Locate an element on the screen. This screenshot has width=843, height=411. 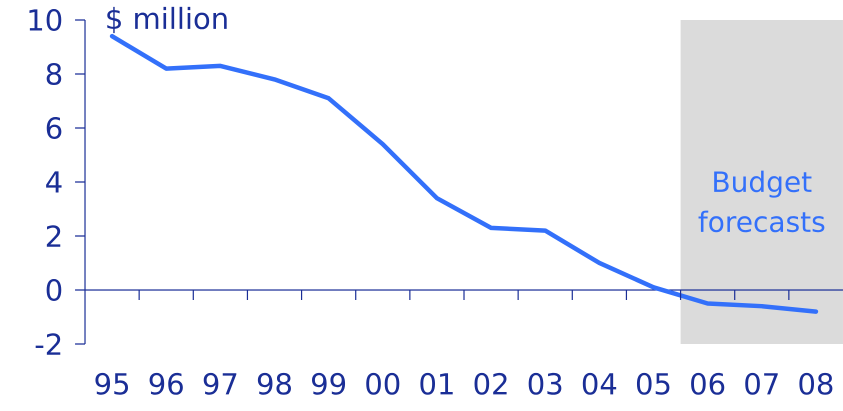
y-tick-label: 8 is located at coordinates (54, 74).